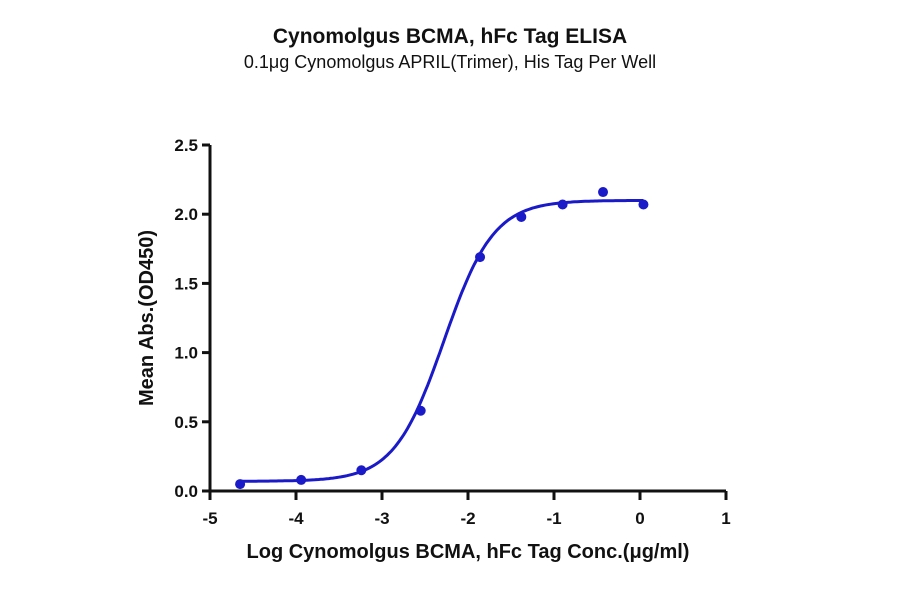  What do you see at coordinates (186, 145) in the screenshot?
I see `y-tick-label: 2.5` at bounding box center [186, 145].